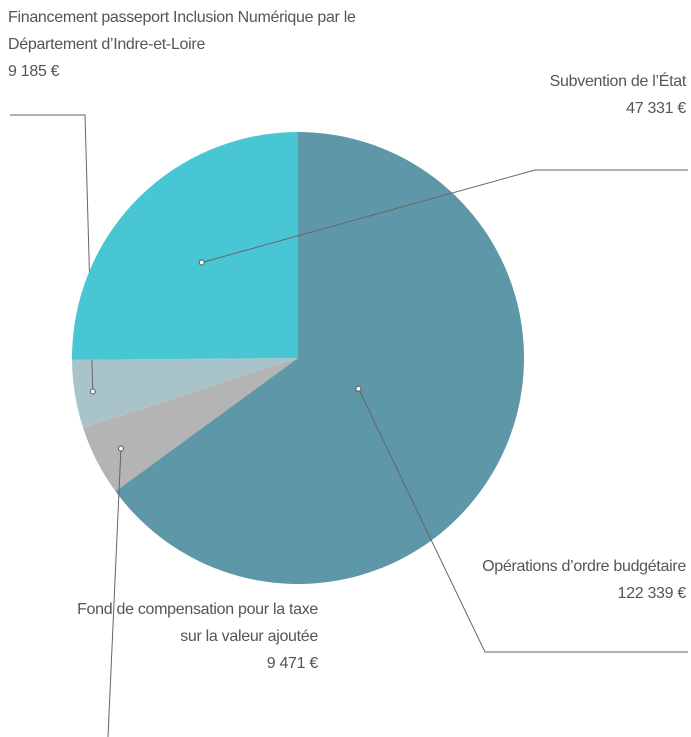 The image size is (691, 737). What do you see at coordinates (292, 663) in the screenshot?
I see `slice-value: 9 471 €` at bounding box center [292, 663].